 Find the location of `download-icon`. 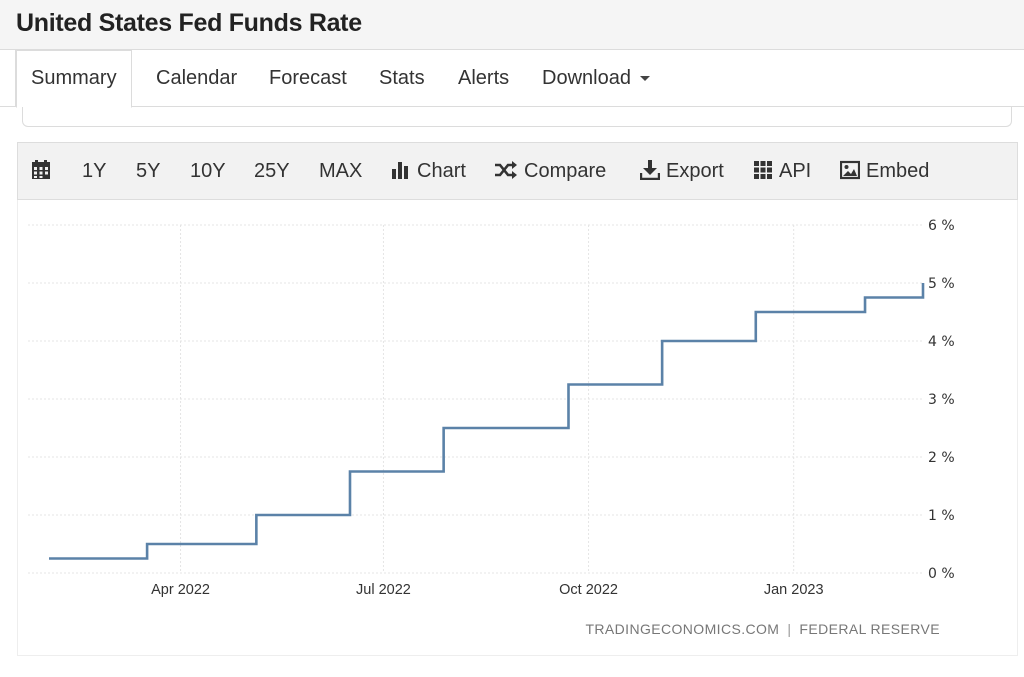

download-icon is located at coordinates (650, 169).